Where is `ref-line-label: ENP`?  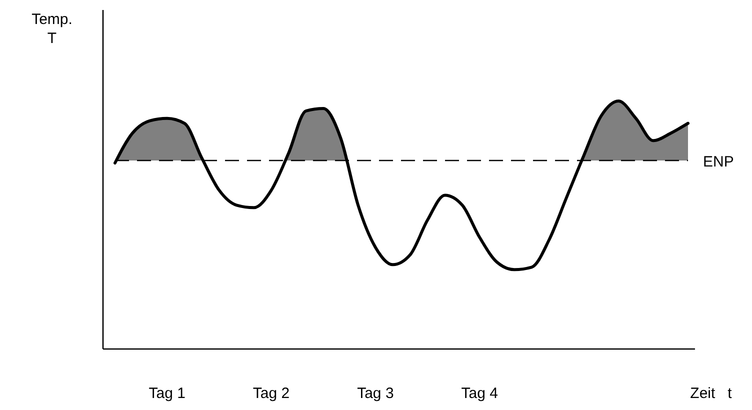 ref-line-label: ENP is located at coordinates (718, 162).